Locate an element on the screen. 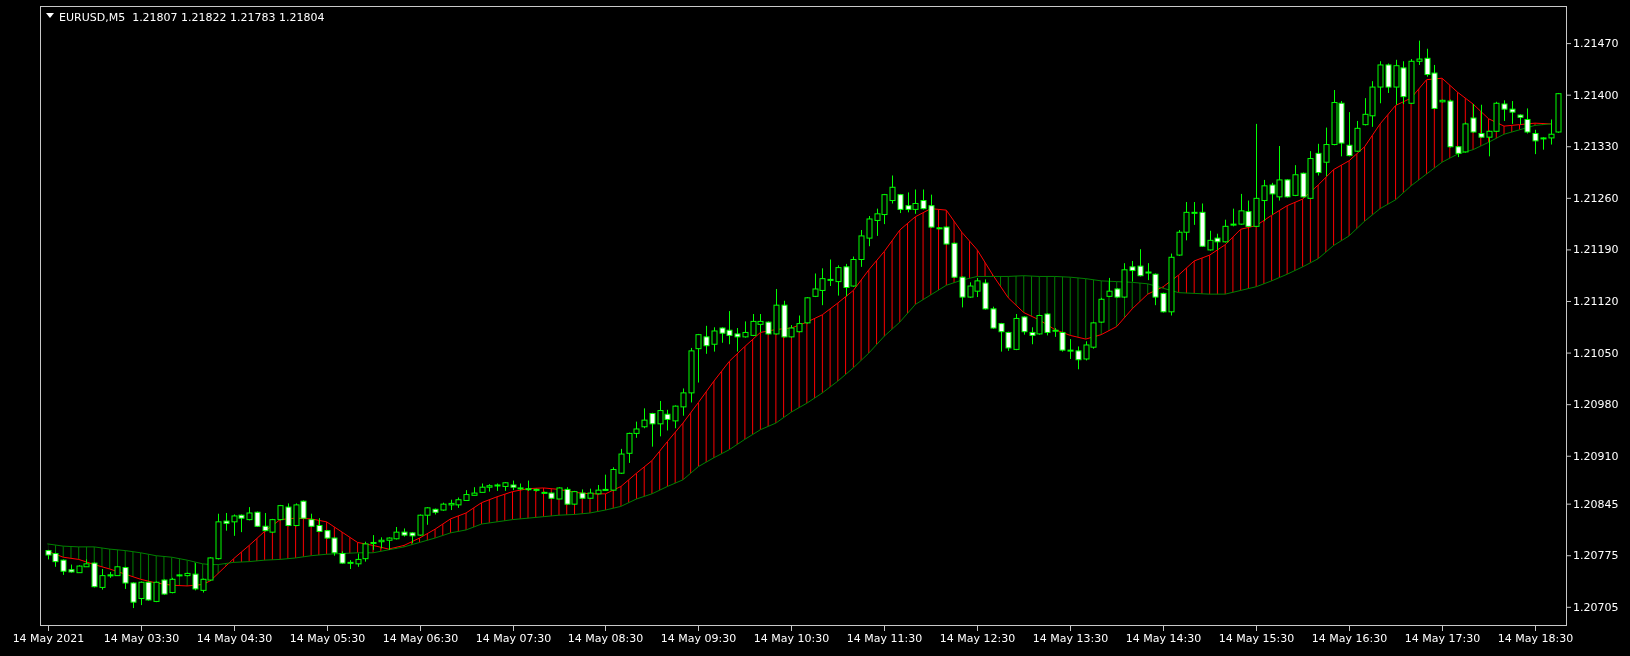  y-tick-label: 1.20705 is located at coordinates (1596, 607).